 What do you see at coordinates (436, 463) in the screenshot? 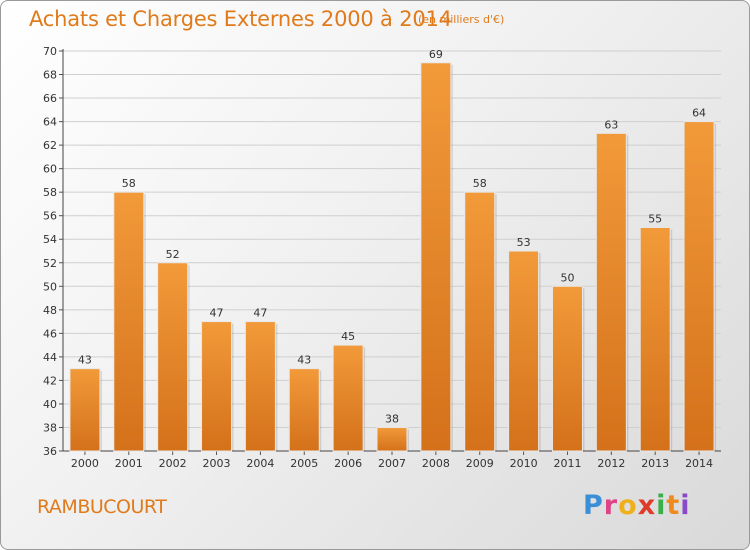
I see `x-tick-label: 2008` at bounding box center [436, 463].